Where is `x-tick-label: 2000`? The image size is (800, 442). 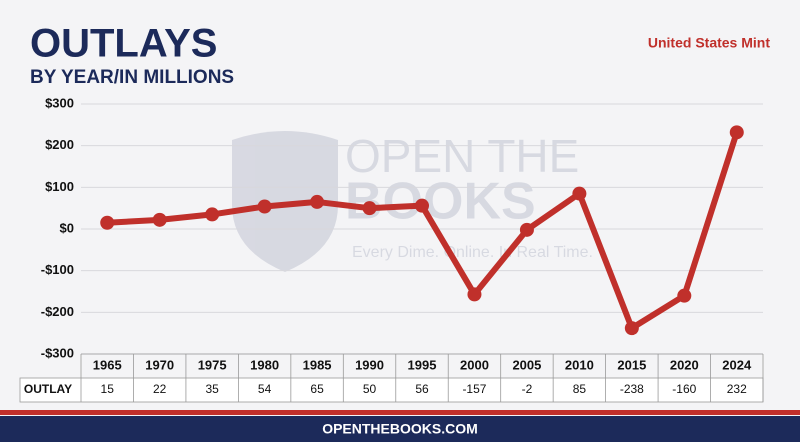
x-tick-label: 2000 is located at coordinates (474, 364).